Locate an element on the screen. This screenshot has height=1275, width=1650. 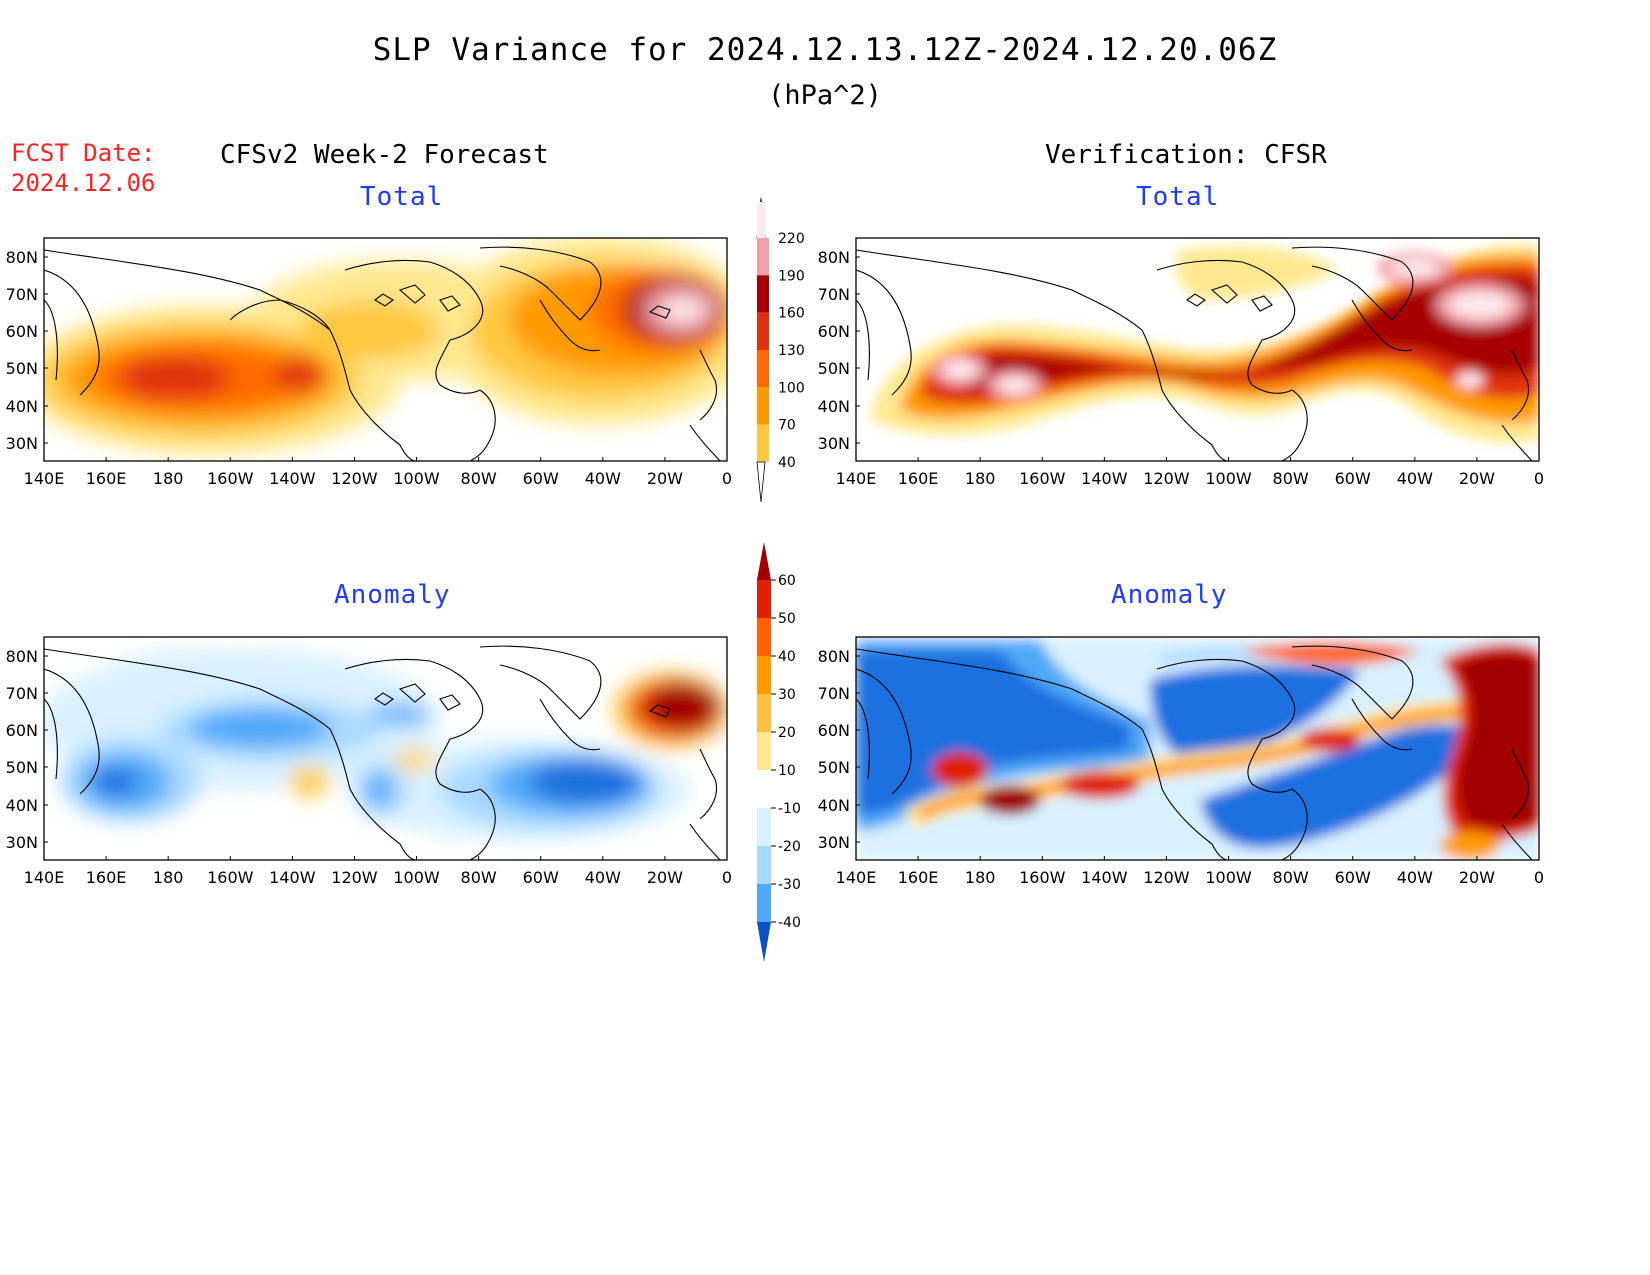
fcst-anomaly-subtitle: Anomaly is located at coordinates (392, 595).